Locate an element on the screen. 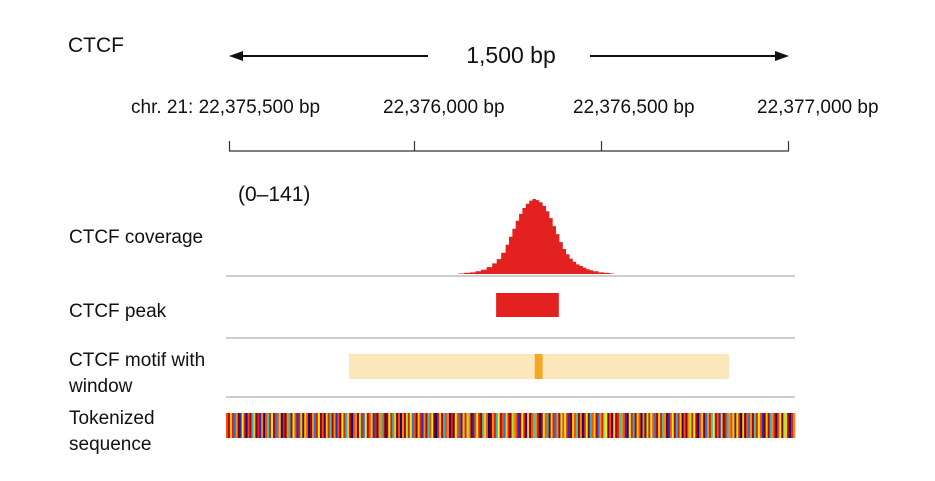 The width and height of the screenshot is (935, 481). span-arrow-right-head is located at coordinates (782, 56).